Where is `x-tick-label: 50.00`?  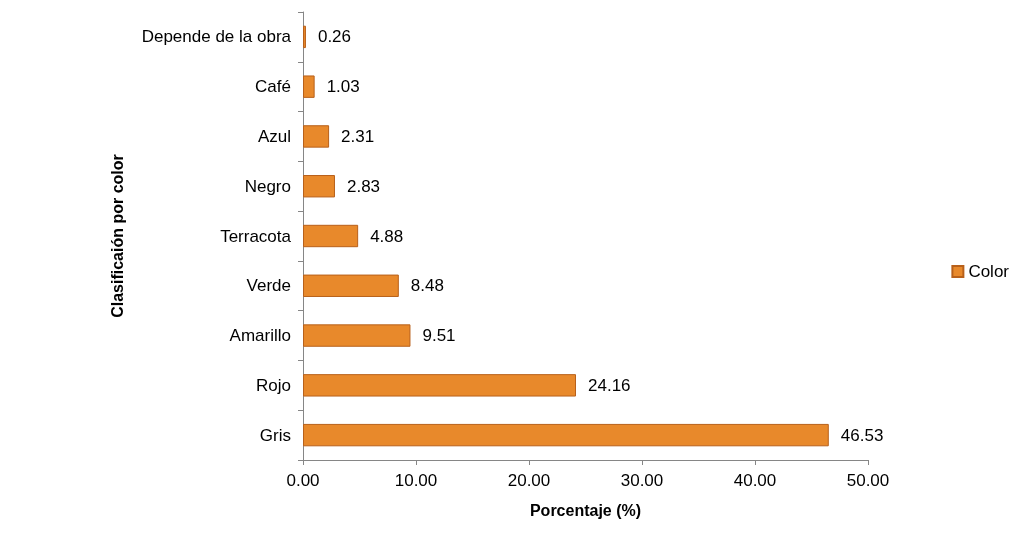
x-tick-label: 50.00 is located at coordinates (868, 480).